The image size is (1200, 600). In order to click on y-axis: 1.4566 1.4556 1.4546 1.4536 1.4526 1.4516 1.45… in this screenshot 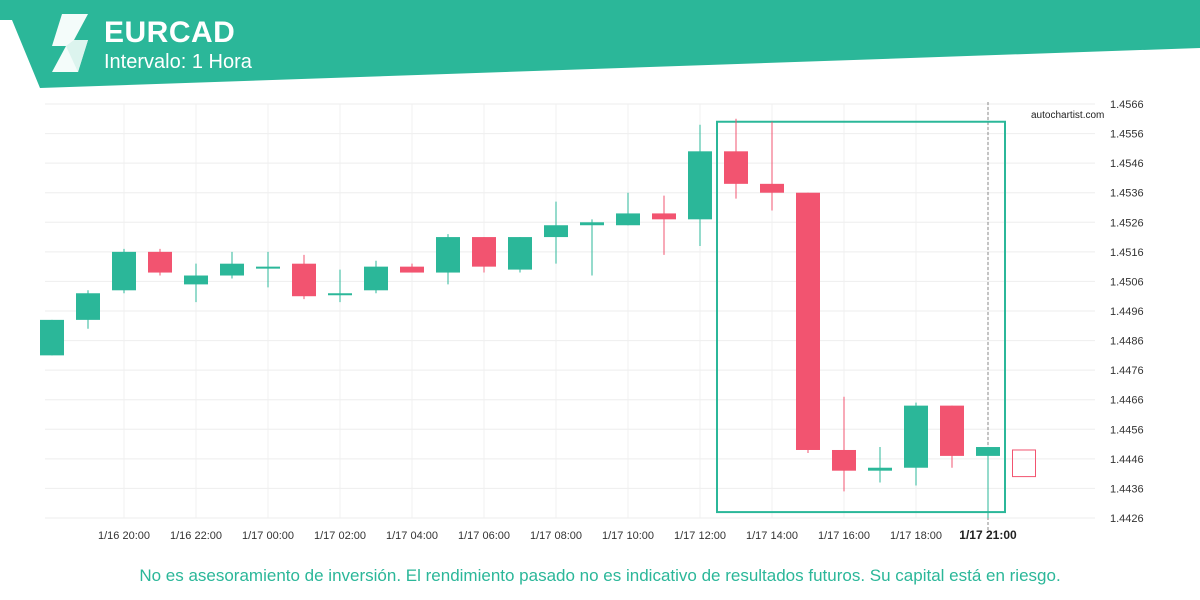, I will do `click(1127, 312)`.